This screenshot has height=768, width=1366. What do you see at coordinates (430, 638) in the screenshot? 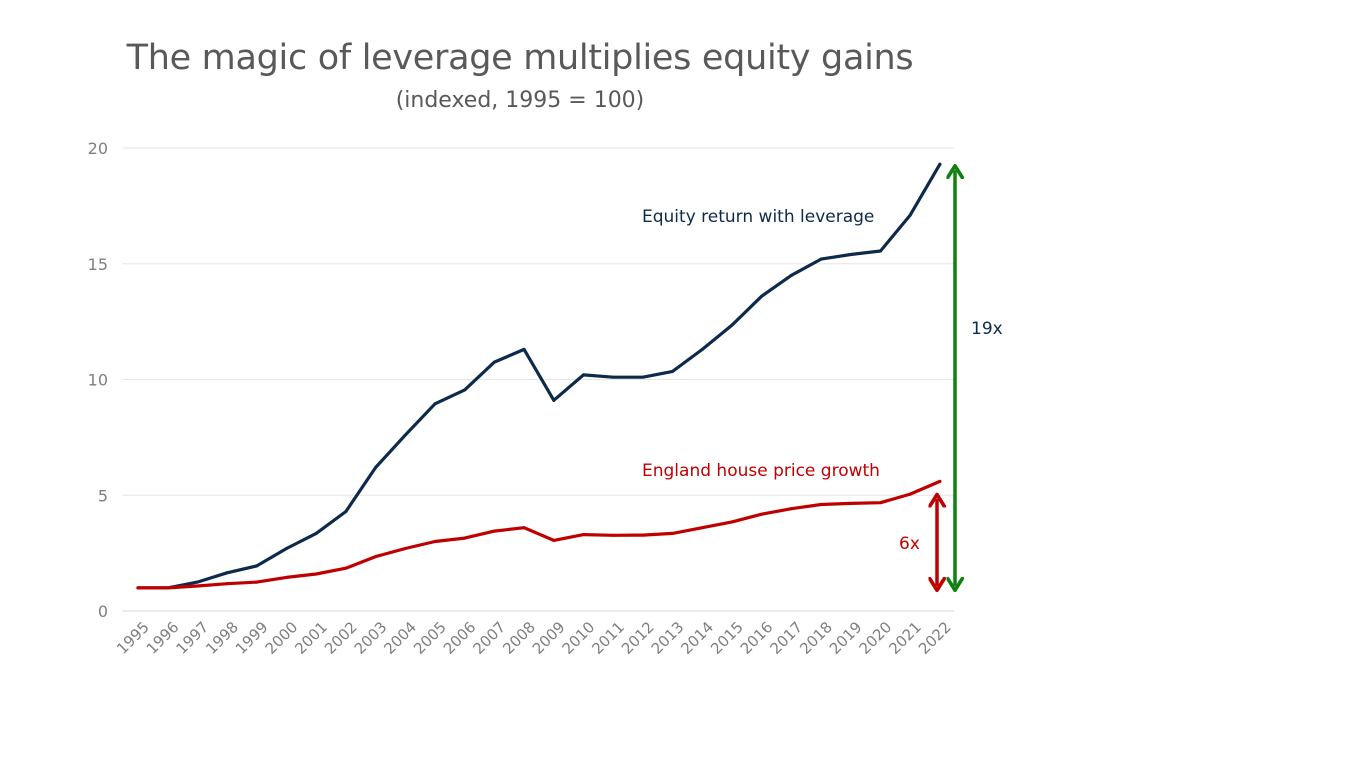
I see `x-tick-label: 2005` at bounding box center [430, 638].